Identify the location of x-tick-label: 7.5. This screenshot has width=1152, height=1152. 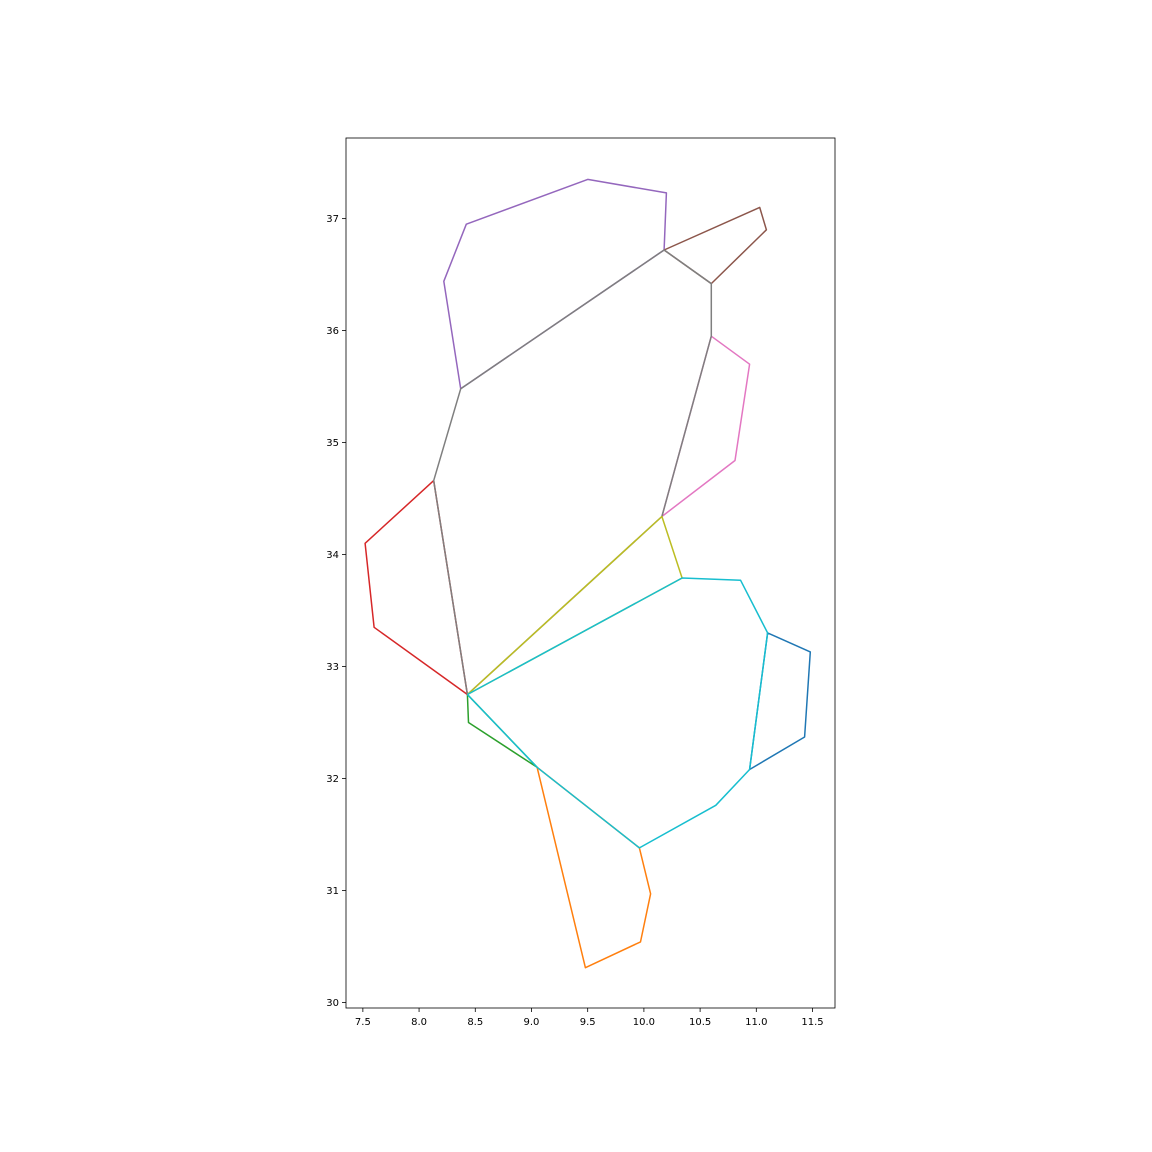
(363, 1022).